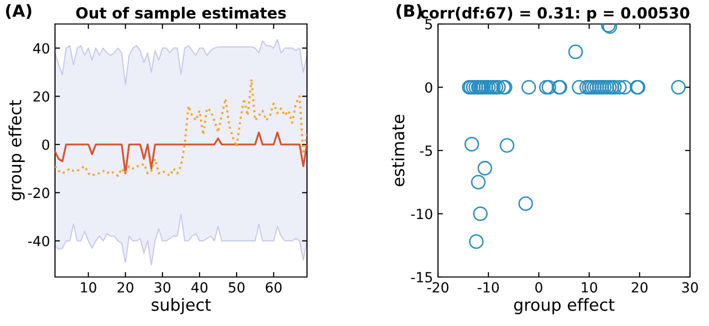 Image resolution: width=709 pixels, height=326 pixels. Describe the element at coordinates (426, 151) in the screenshot. I see `y-tick-label: -5` at that location.